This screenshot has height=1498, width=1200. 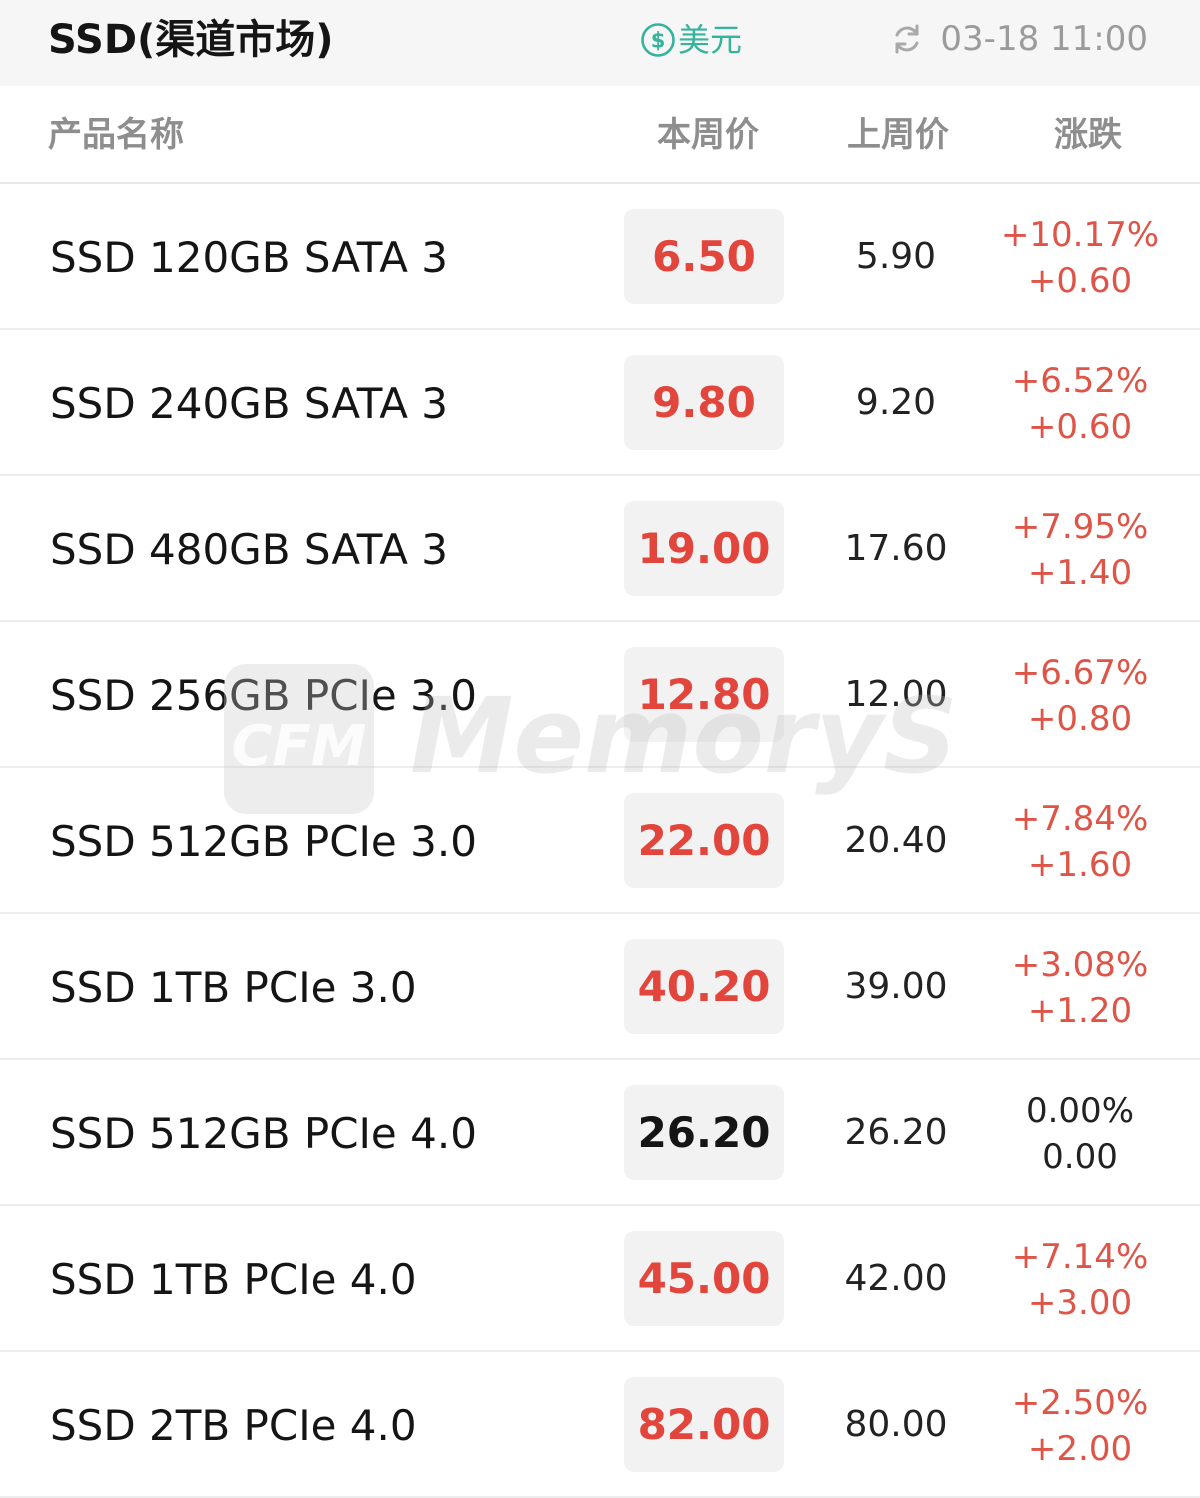 I want to click on refresh-icon, so click(x=907, y=39).